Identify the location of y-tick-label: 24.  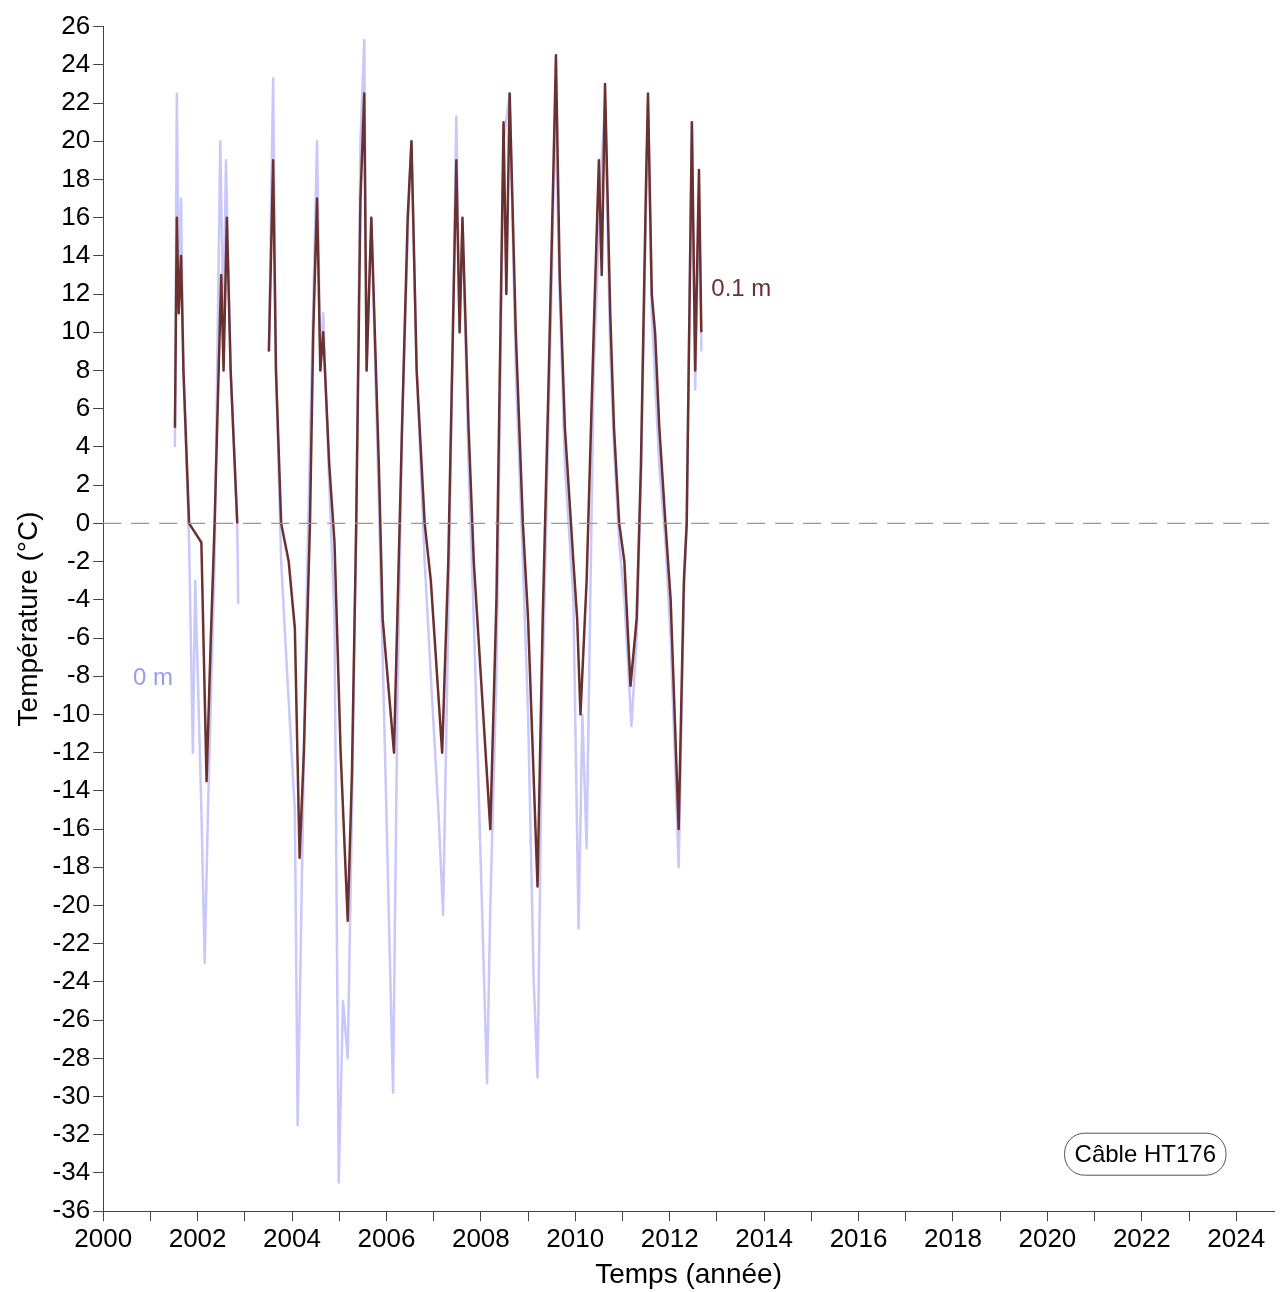
(76, 62).